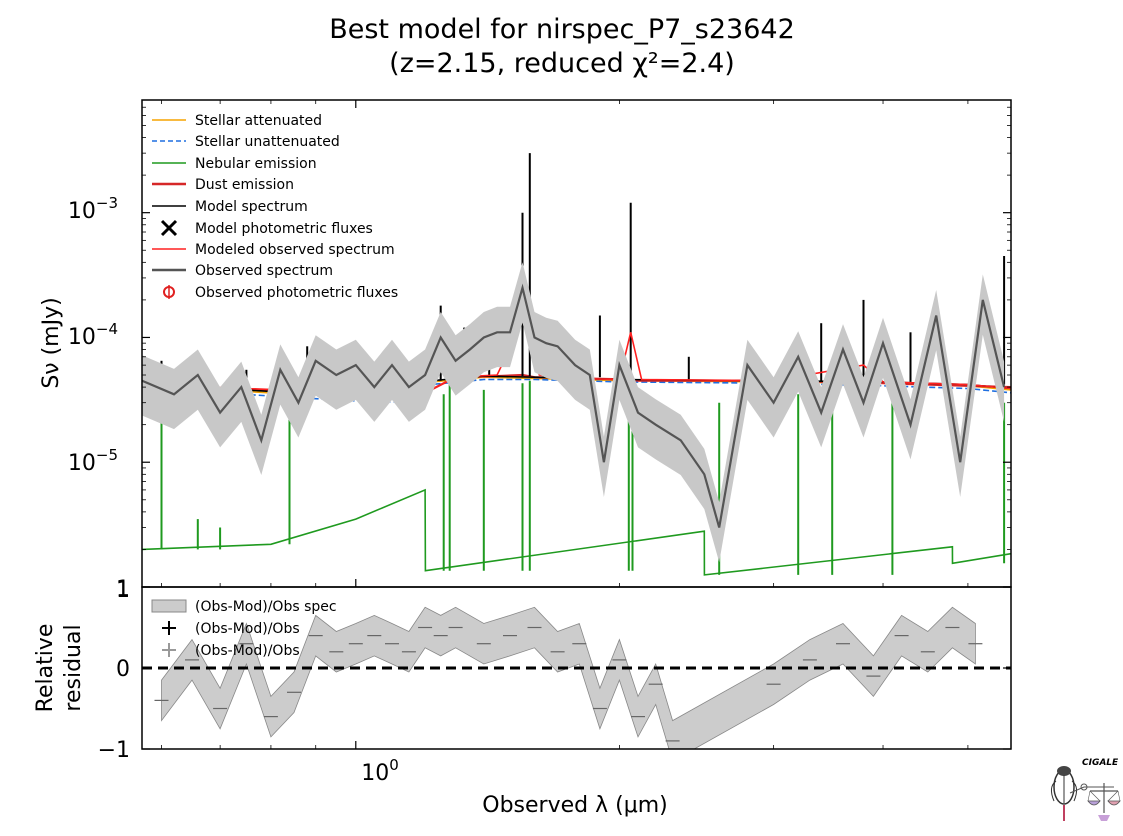  What do you see at coordinates (114, 750) in the screenshot?
I see `res-ytick-label-neg1: −1` at bounding box center [114, 750].